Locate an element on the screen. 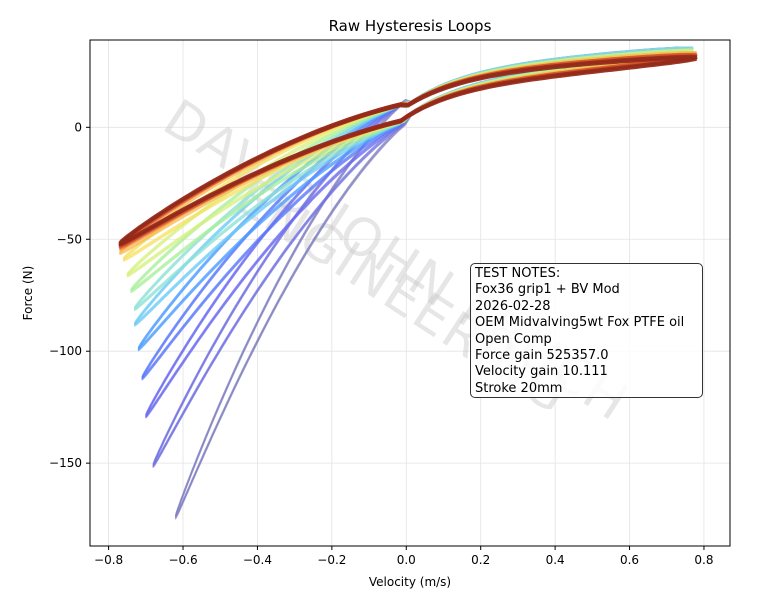  y-axis-label: Force (N) is located at coordinates (28, 293).